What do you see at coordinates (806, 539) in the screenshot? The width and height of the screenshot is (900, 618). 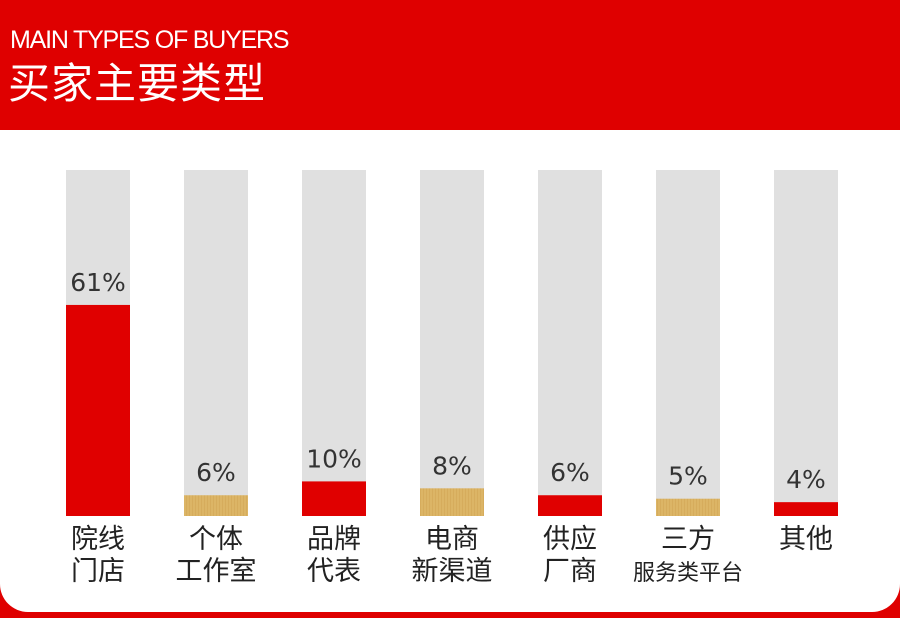 I see `category-label: 其他` at bounding box center [806, 539].